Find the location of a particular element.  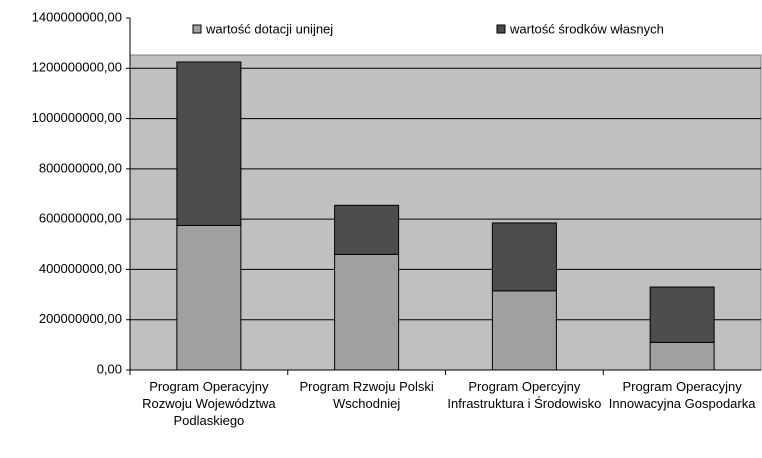

y-tick-label: 1200000000,00 is located at coordinates (77, 67).